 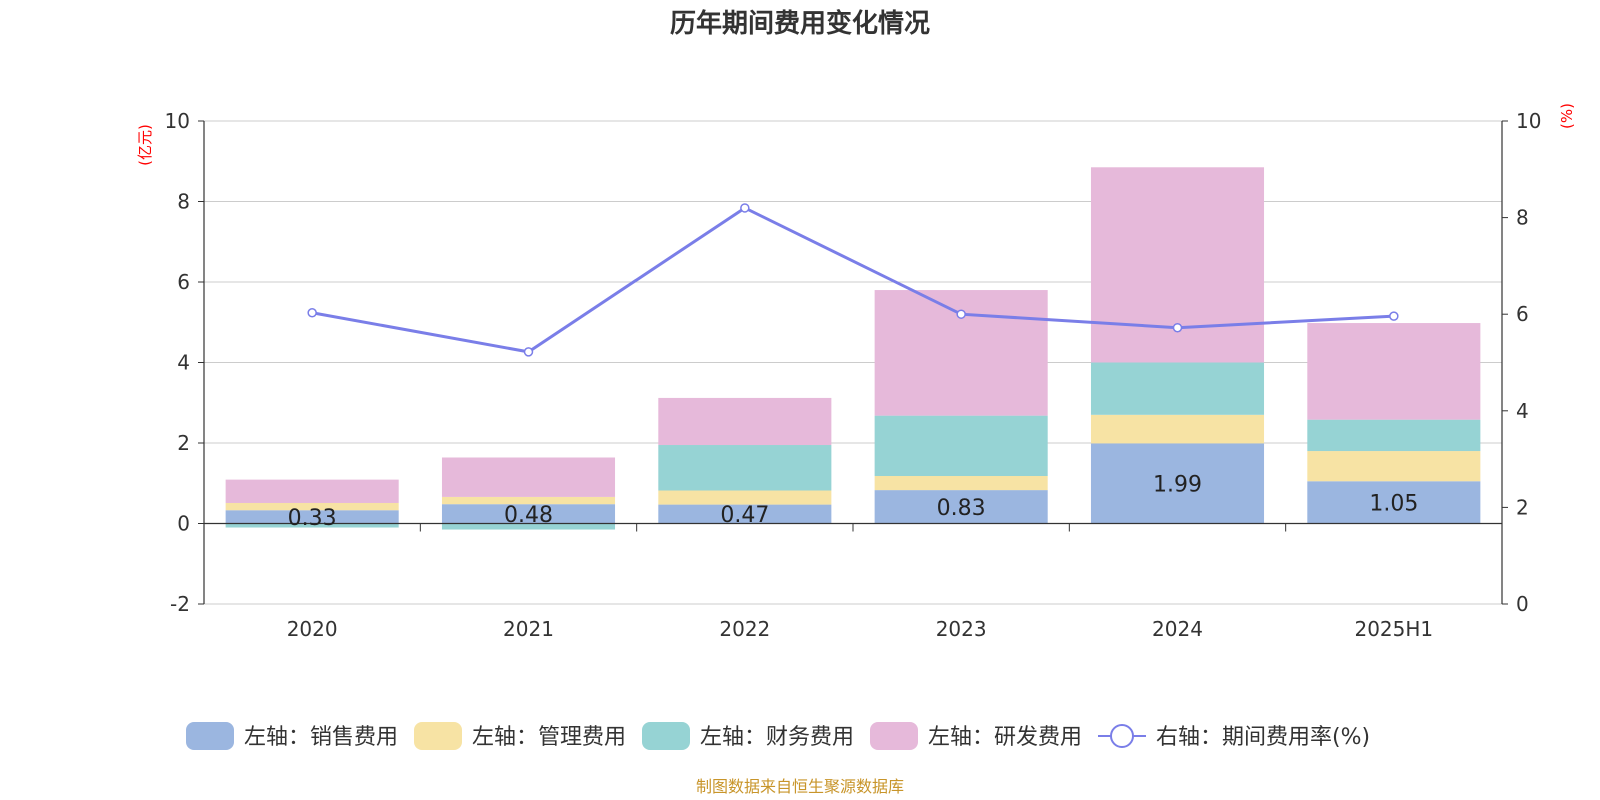 I want to click on left-axis-tick-label: 8, so click(x=183, y=202).